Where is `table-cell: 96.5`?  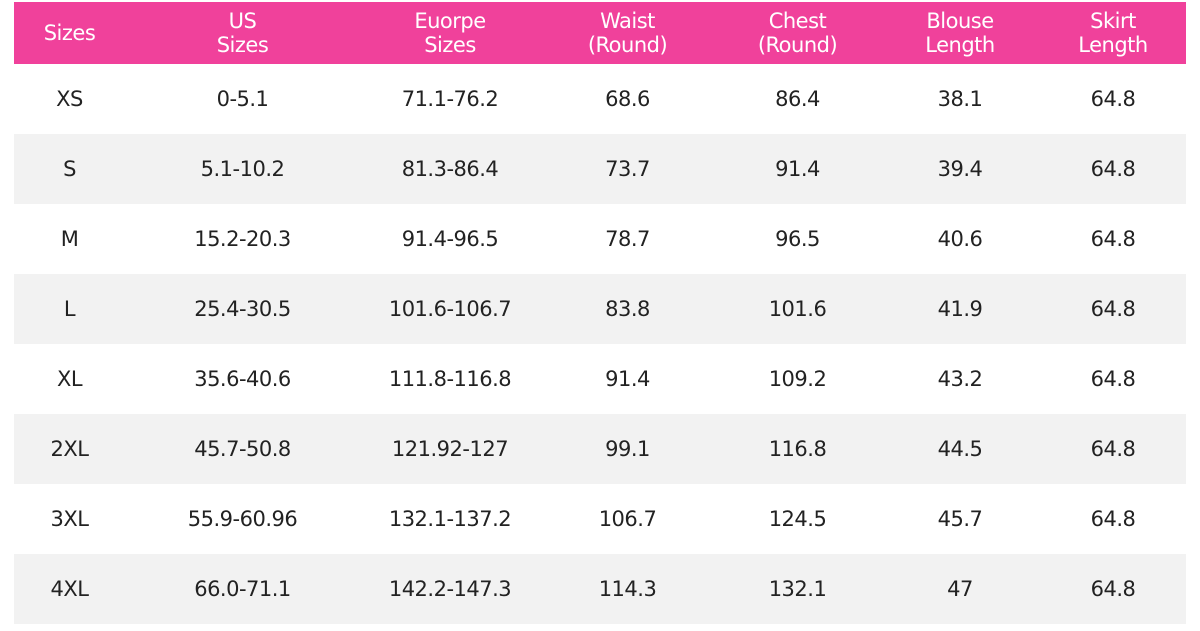 table-cell: 96.5 is located at coordinates (797, 239).